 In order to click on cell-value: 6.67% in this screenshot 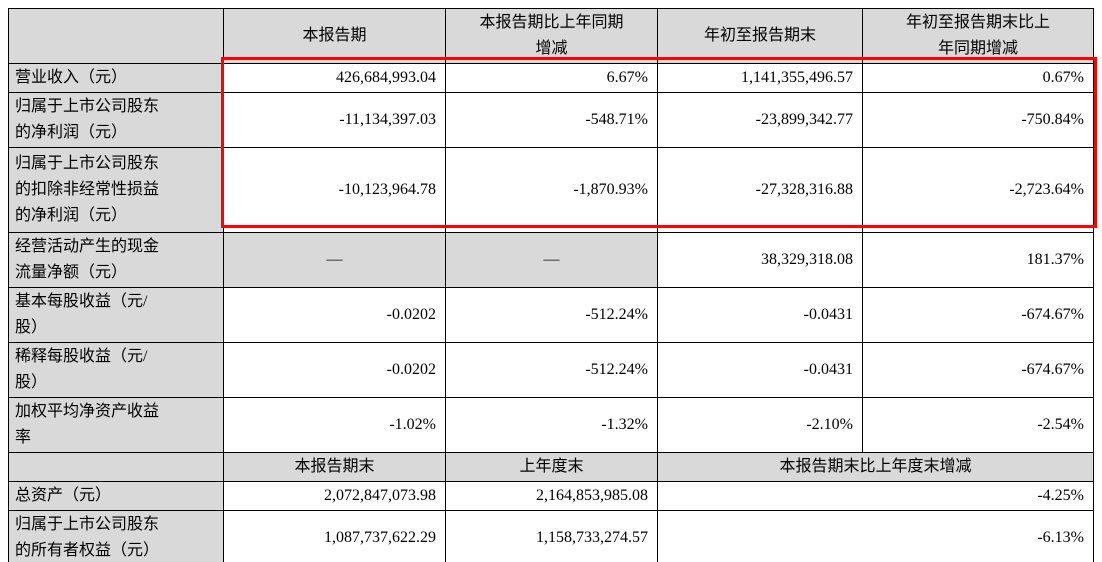, I will do `click(551, 78)`.